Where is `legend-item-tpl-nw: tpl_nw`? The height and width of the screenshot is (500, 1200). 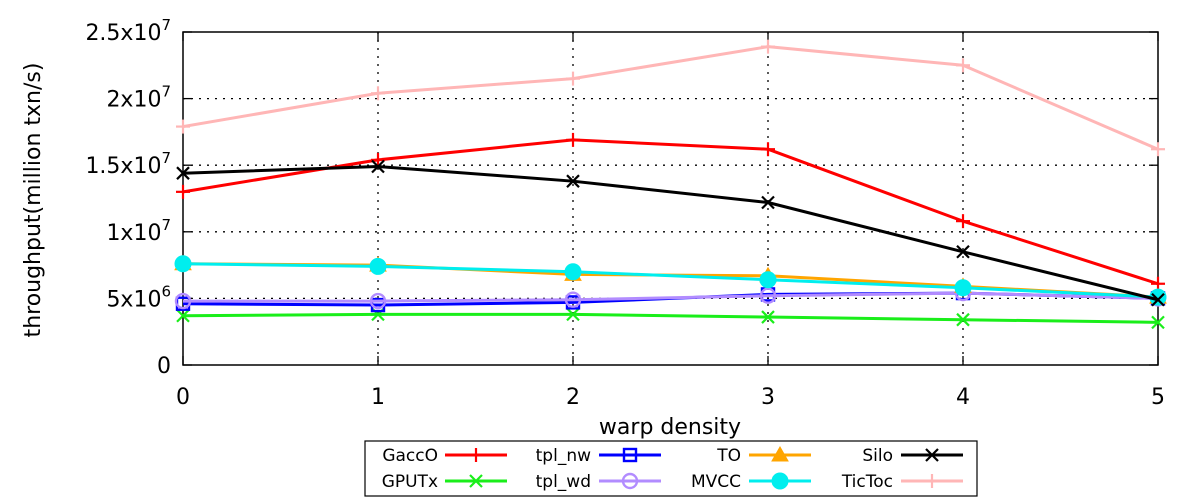
legend-item-tpl-nw: tpl_nw is located at coordinates (598, 456).